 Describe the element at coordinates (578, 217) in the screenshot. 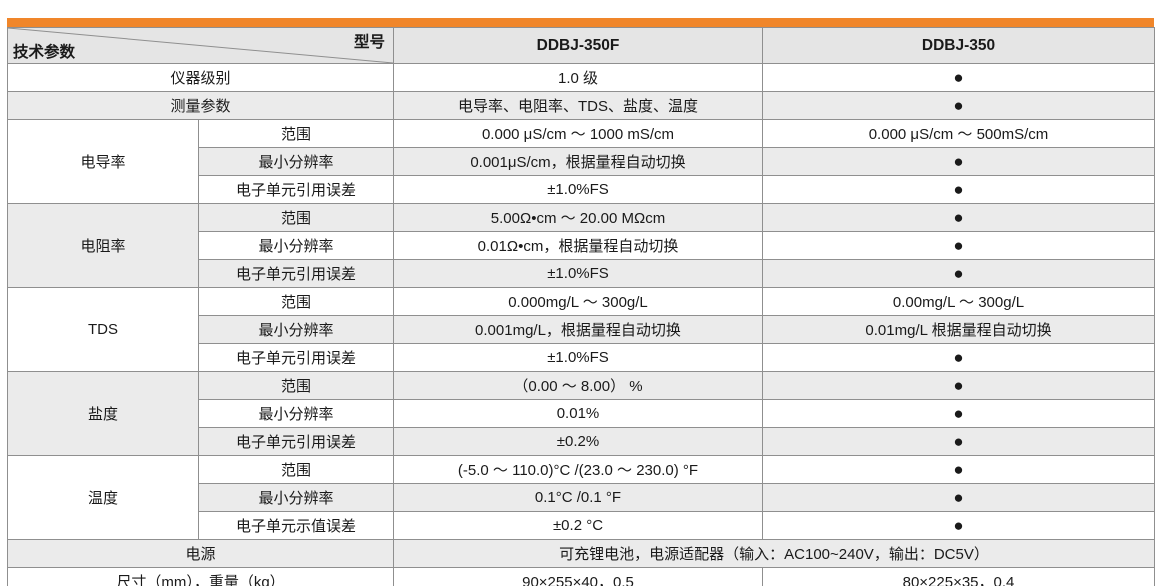

I see `value-cell: 5.00Ω•cm ～ 20.00 MΩcm` at that location.